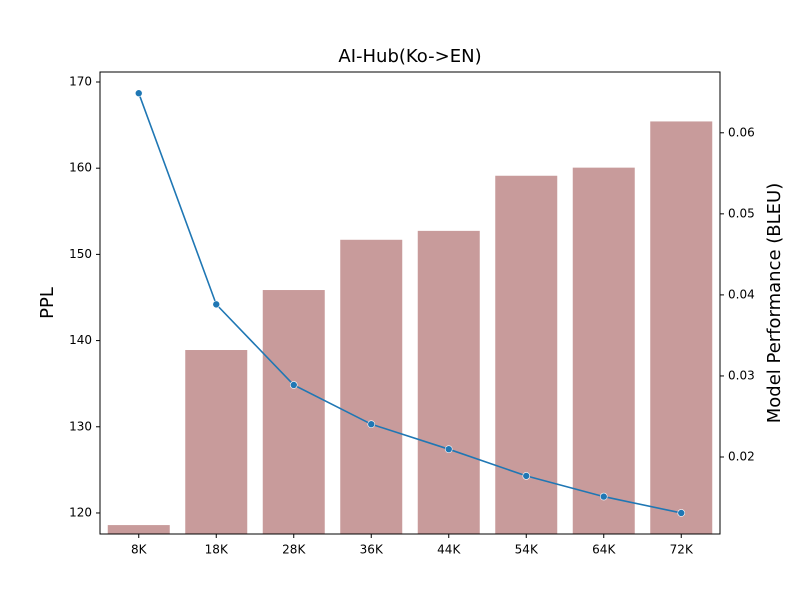 This screenshot has width=800, height=600. I want to click on chart-title: AI-Hub(Ko->EN), so click(409, 56).